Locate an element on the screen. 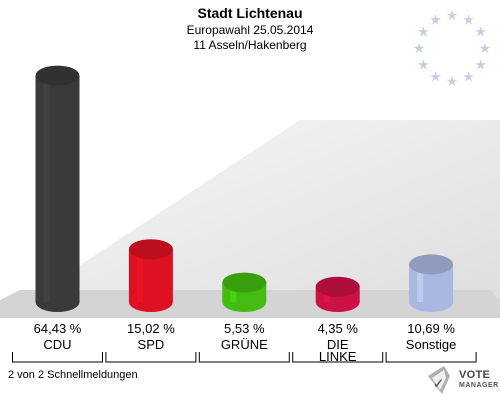 This screenshot has height=400, width=500. bar-sonstige is located at coordinates (431, 283).